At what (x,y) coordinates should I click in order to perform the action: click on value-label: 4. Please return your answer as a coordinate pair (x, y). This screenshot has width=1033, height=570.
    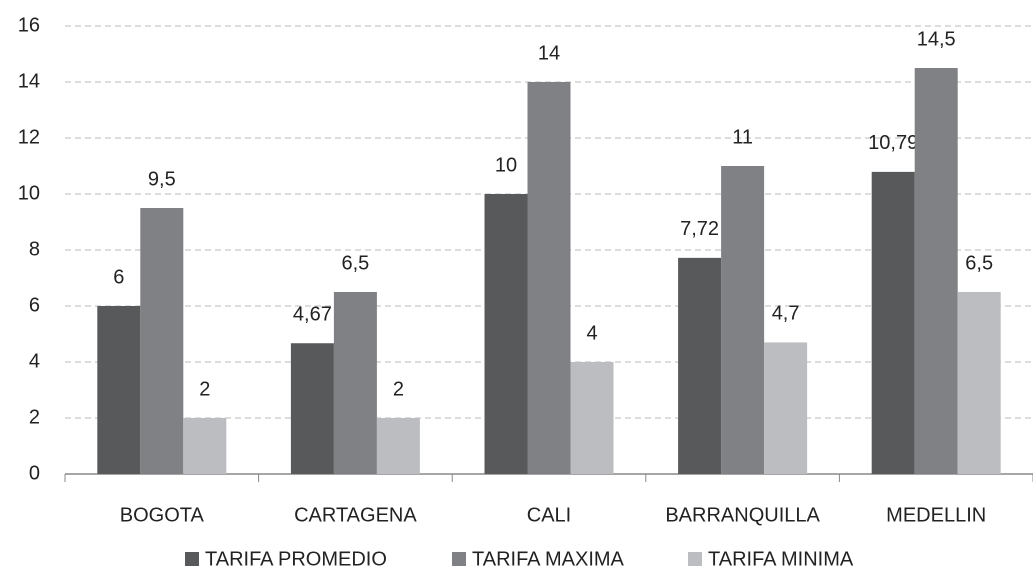
    Looking at the image, I should click on (591, 333).